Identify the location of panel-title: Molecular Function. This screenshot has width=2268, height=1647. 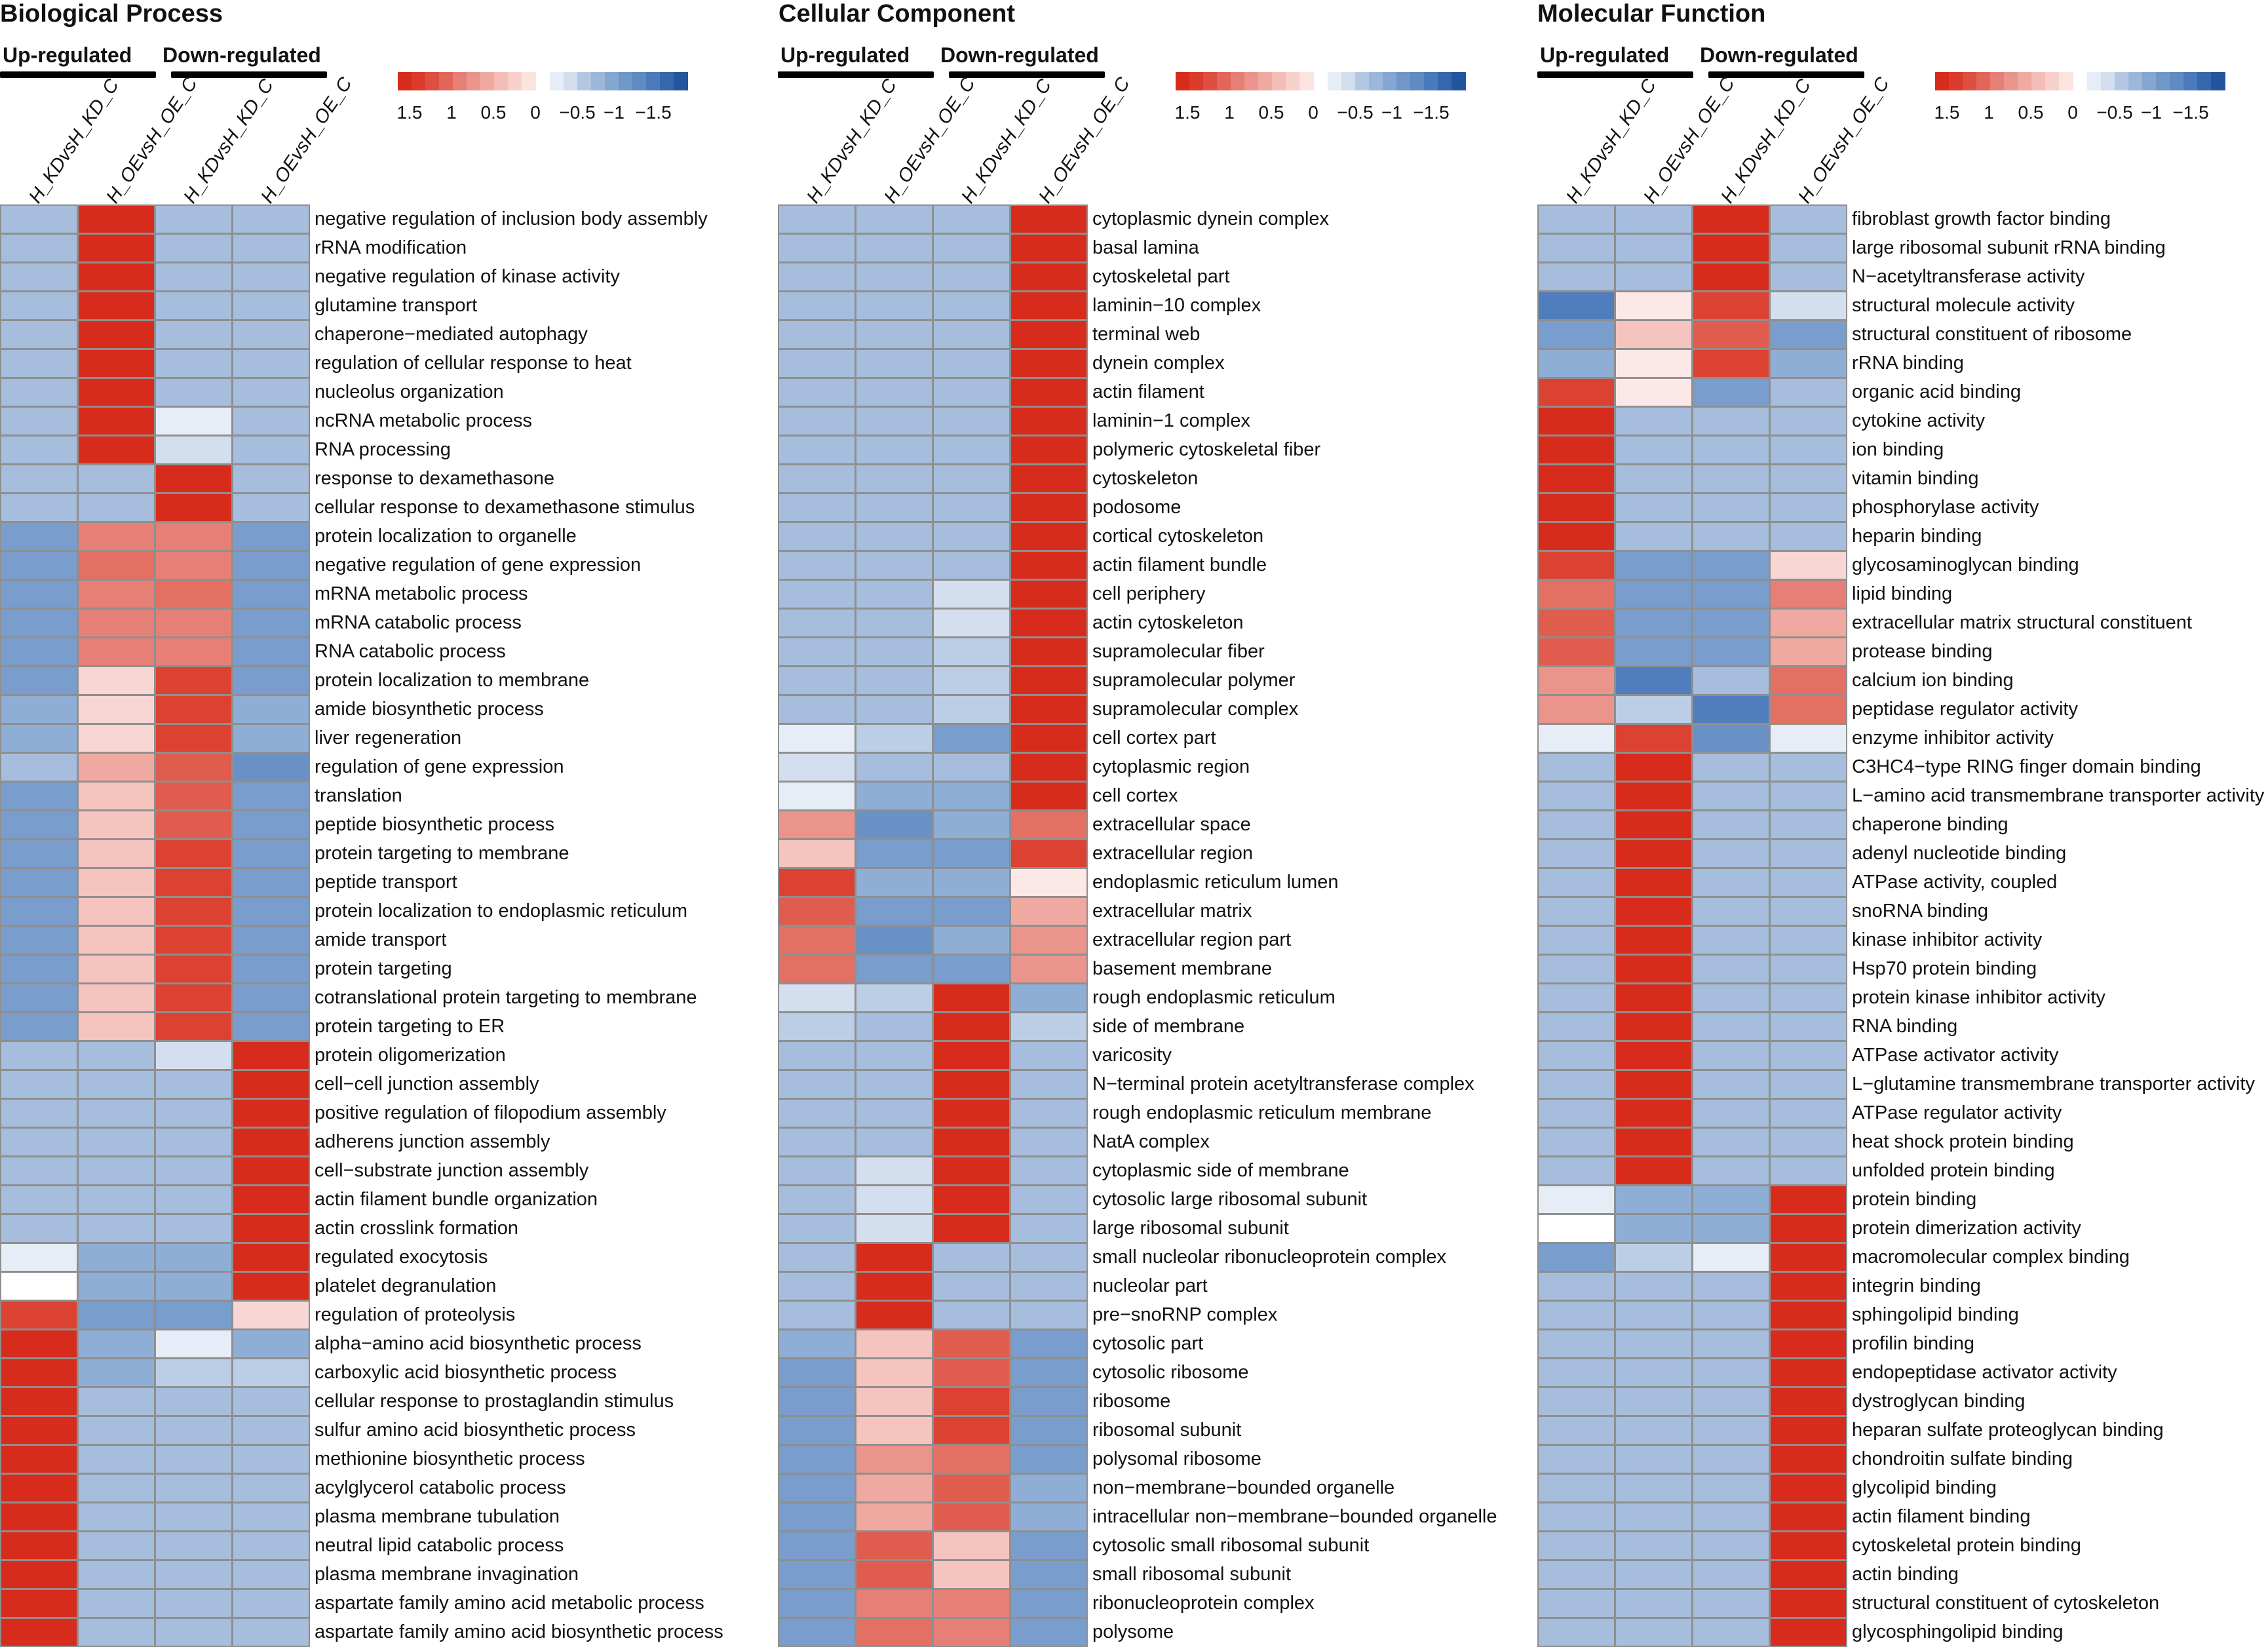
(1651, 14).